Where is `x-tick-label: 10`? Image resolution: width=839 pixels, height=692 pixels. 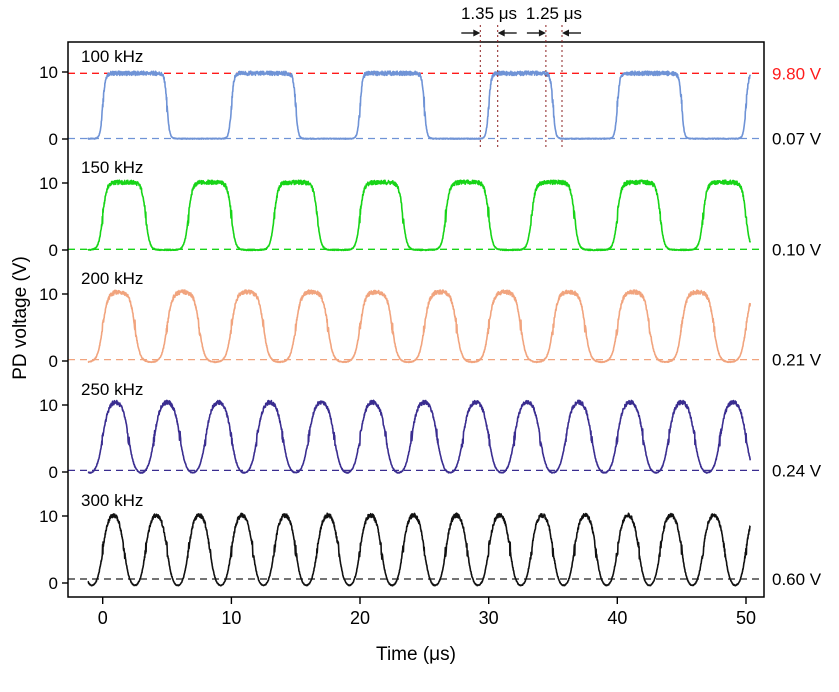 x-tick-label: 10 is located at coordinates (231, 618).